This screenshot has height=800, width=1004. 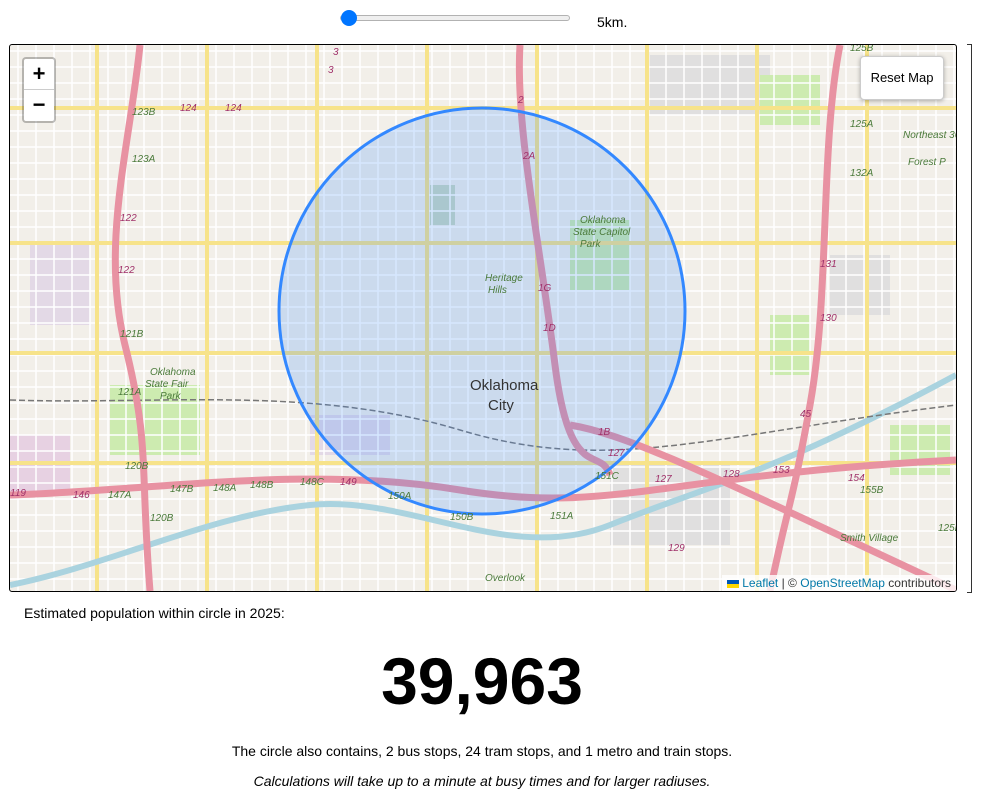 I want to click on map-label: 121B, so click(x=132, y=334).